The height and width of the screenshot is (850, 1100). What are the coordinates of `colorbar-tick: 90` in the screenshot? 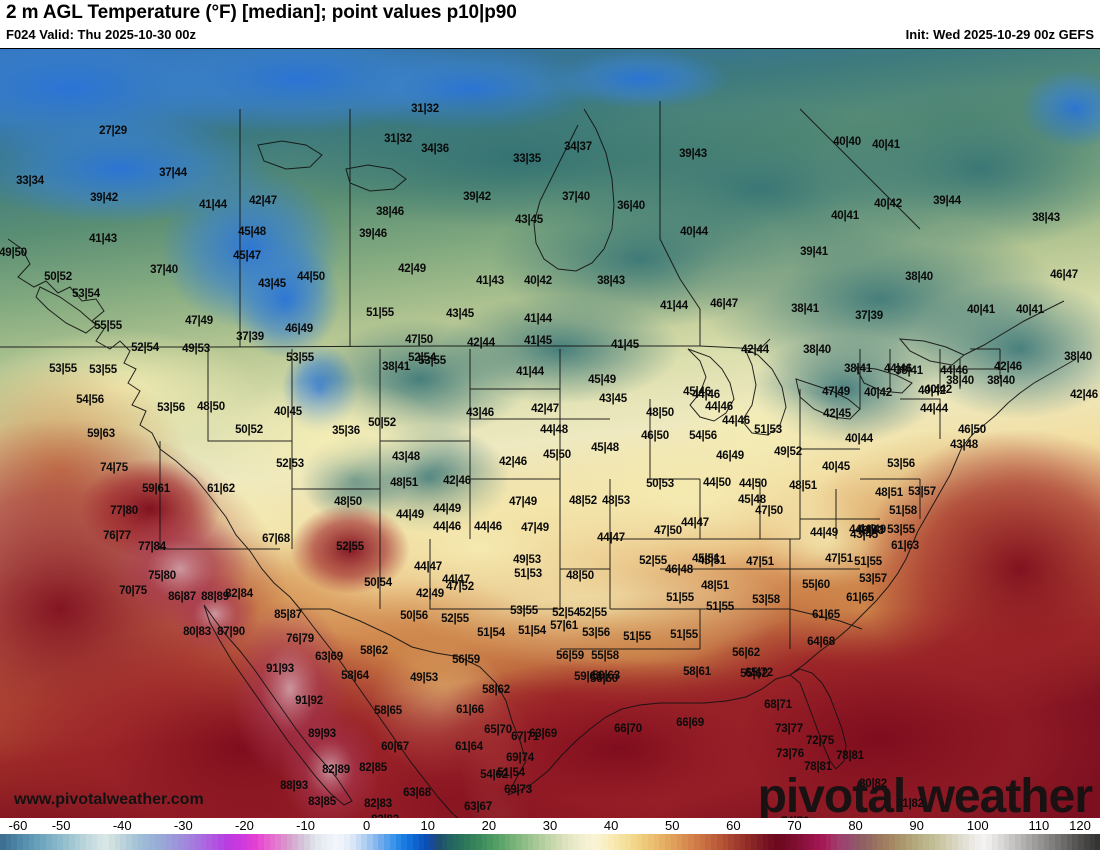 It's located at (916, 825).